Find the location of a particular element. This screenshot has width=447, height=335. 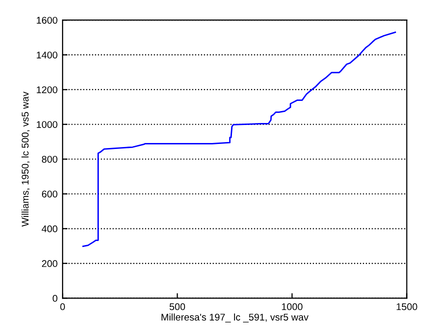

y-tick-label: 0 is located at coordinates (55, 298).